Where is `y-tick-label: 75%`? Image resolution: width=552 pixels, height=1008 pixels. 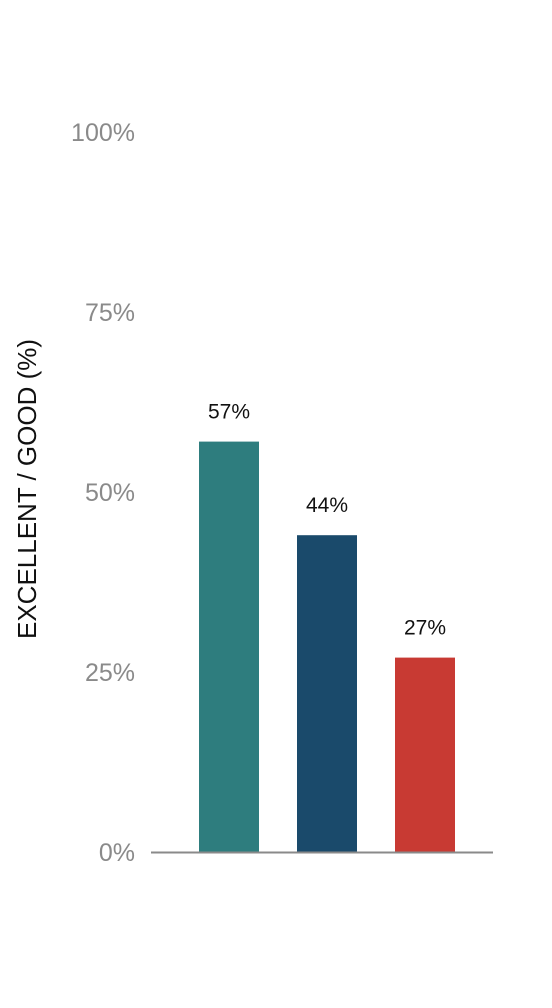 y-tick-label: 75% is located at coordinates (110, 313).